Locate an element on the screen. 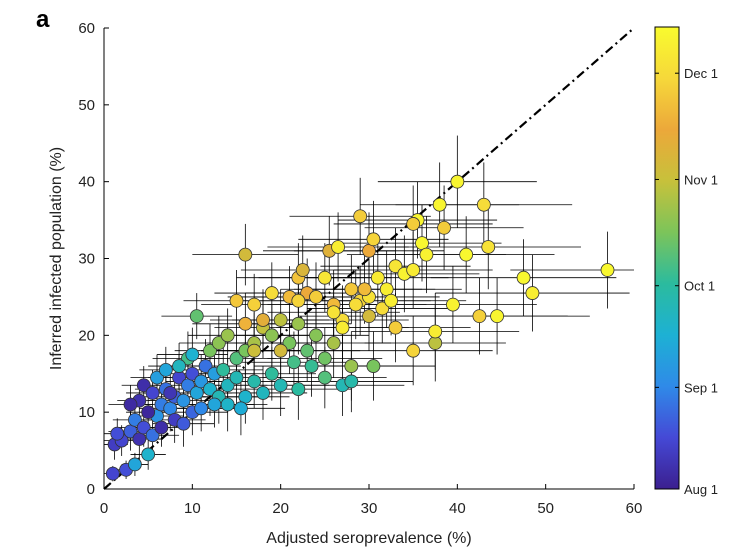 This screenshot has height=556, width=751. x-tick-label: 0 is located at coordinates (104, 508).